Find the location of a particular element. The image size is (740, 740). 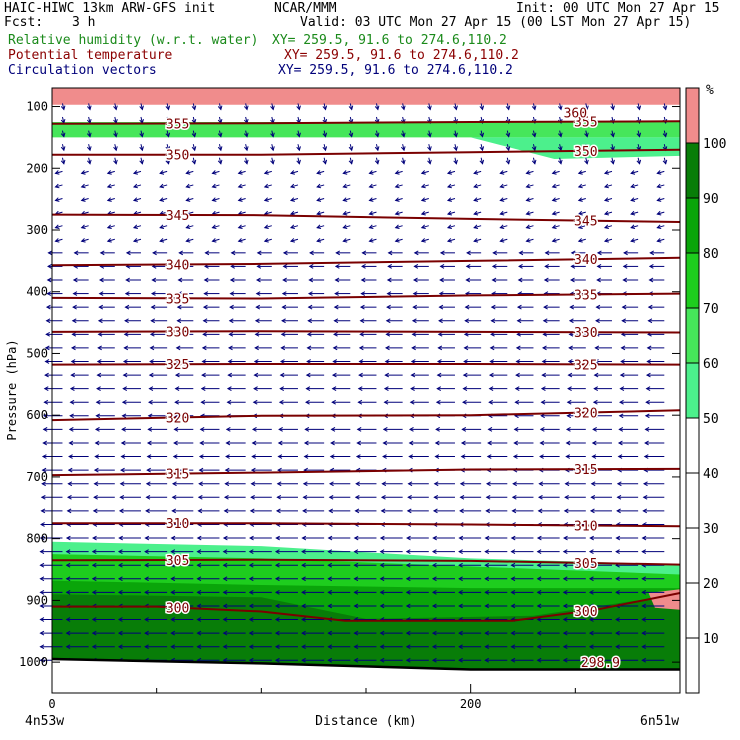

x-tick-label-0: 0 is located at coordinates (51, 704).